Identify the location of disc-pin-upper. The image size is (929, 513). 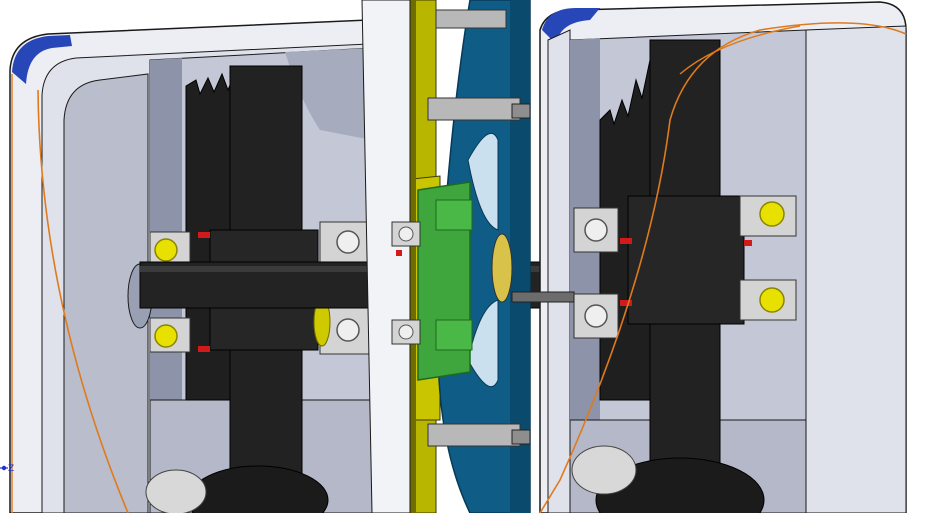
(474, 109).